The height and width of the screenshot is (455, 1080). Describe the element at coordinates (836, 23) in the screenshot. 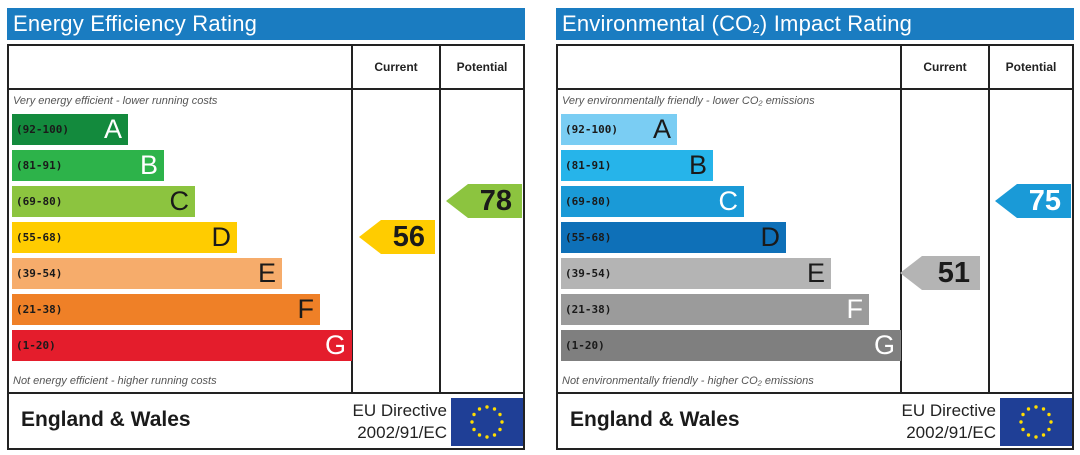

I see `title-suffix: ) Impact Rating` at that location.